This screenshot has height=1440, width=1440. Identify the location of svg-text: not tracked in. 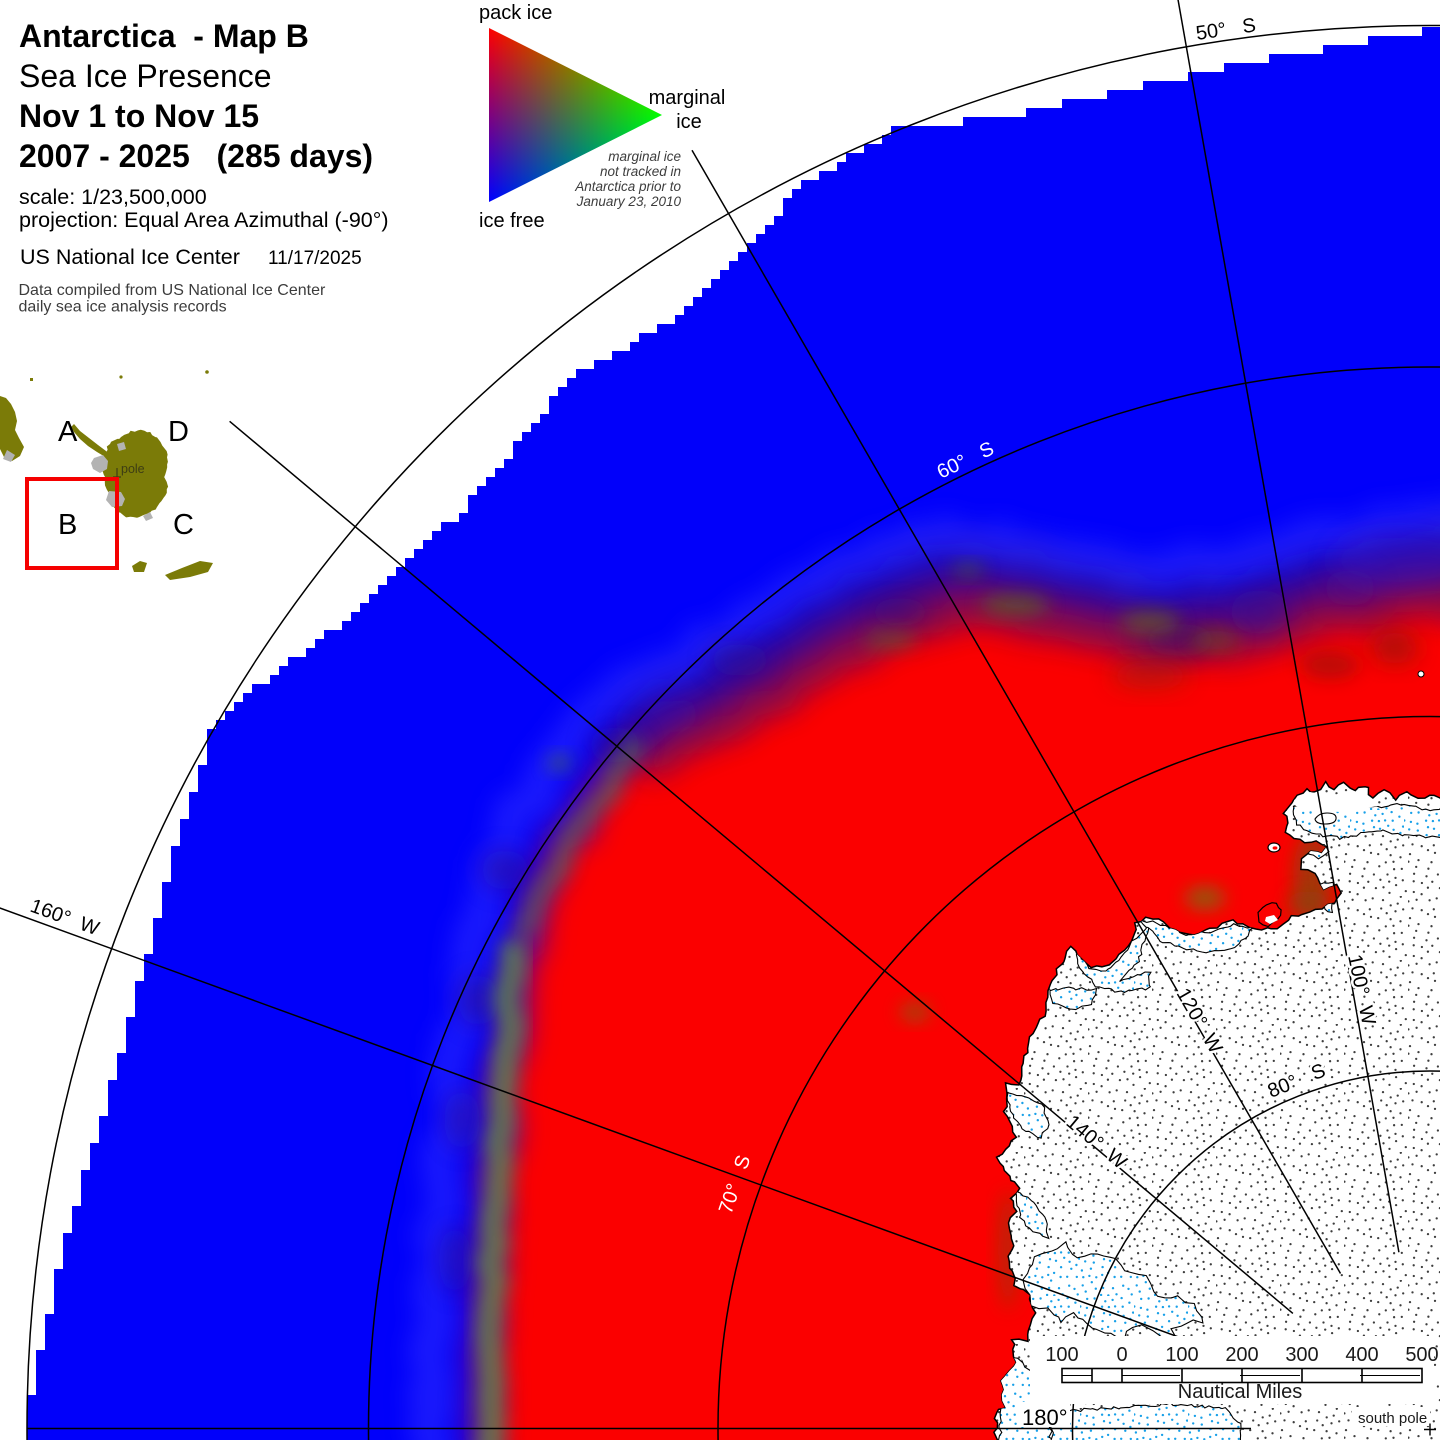
(640, 171).